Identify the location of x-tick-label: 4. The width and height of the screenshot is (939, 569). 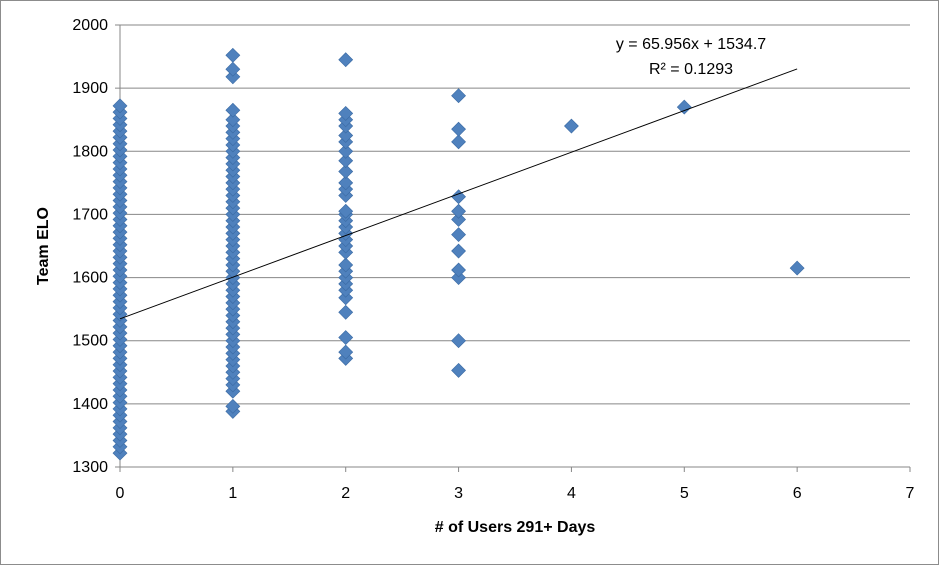
(571, 493).